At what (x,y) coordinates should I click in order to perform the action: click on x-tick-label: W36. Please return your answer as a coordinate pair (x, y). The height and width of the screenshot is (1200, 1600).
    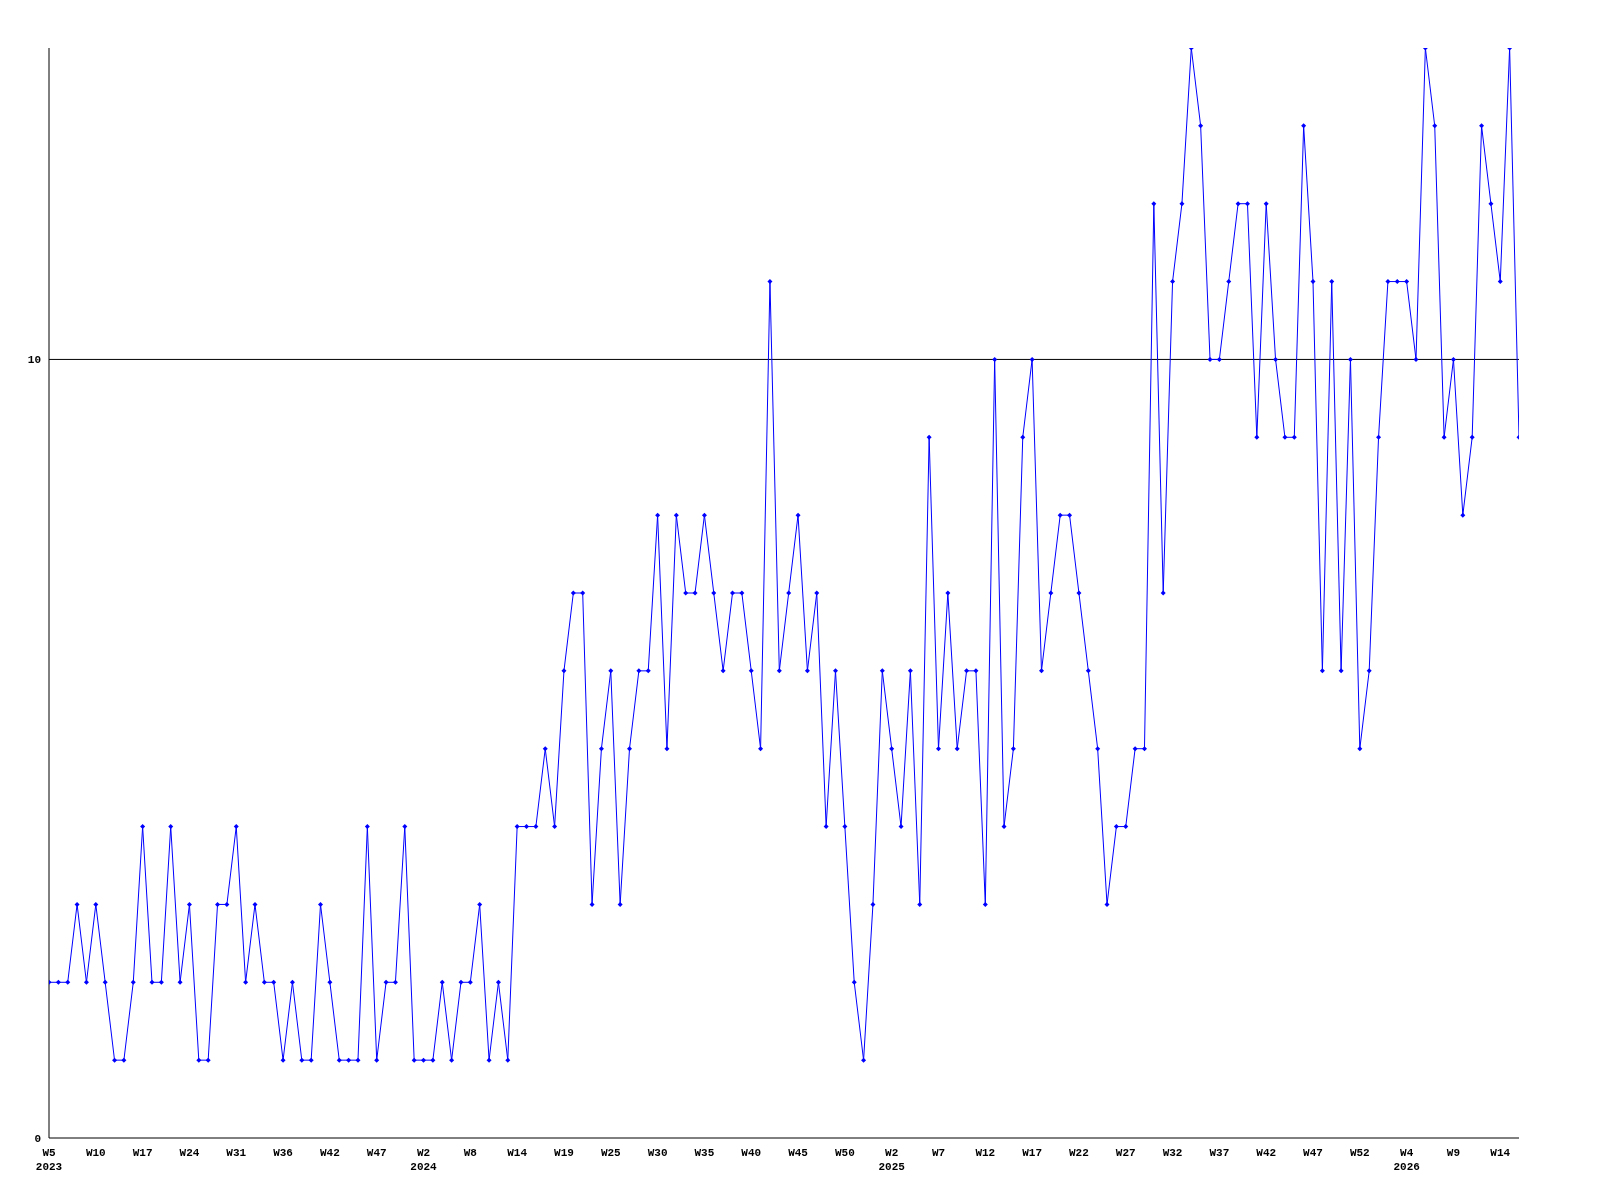
    Looking at the image, I should click on (283, 1153).